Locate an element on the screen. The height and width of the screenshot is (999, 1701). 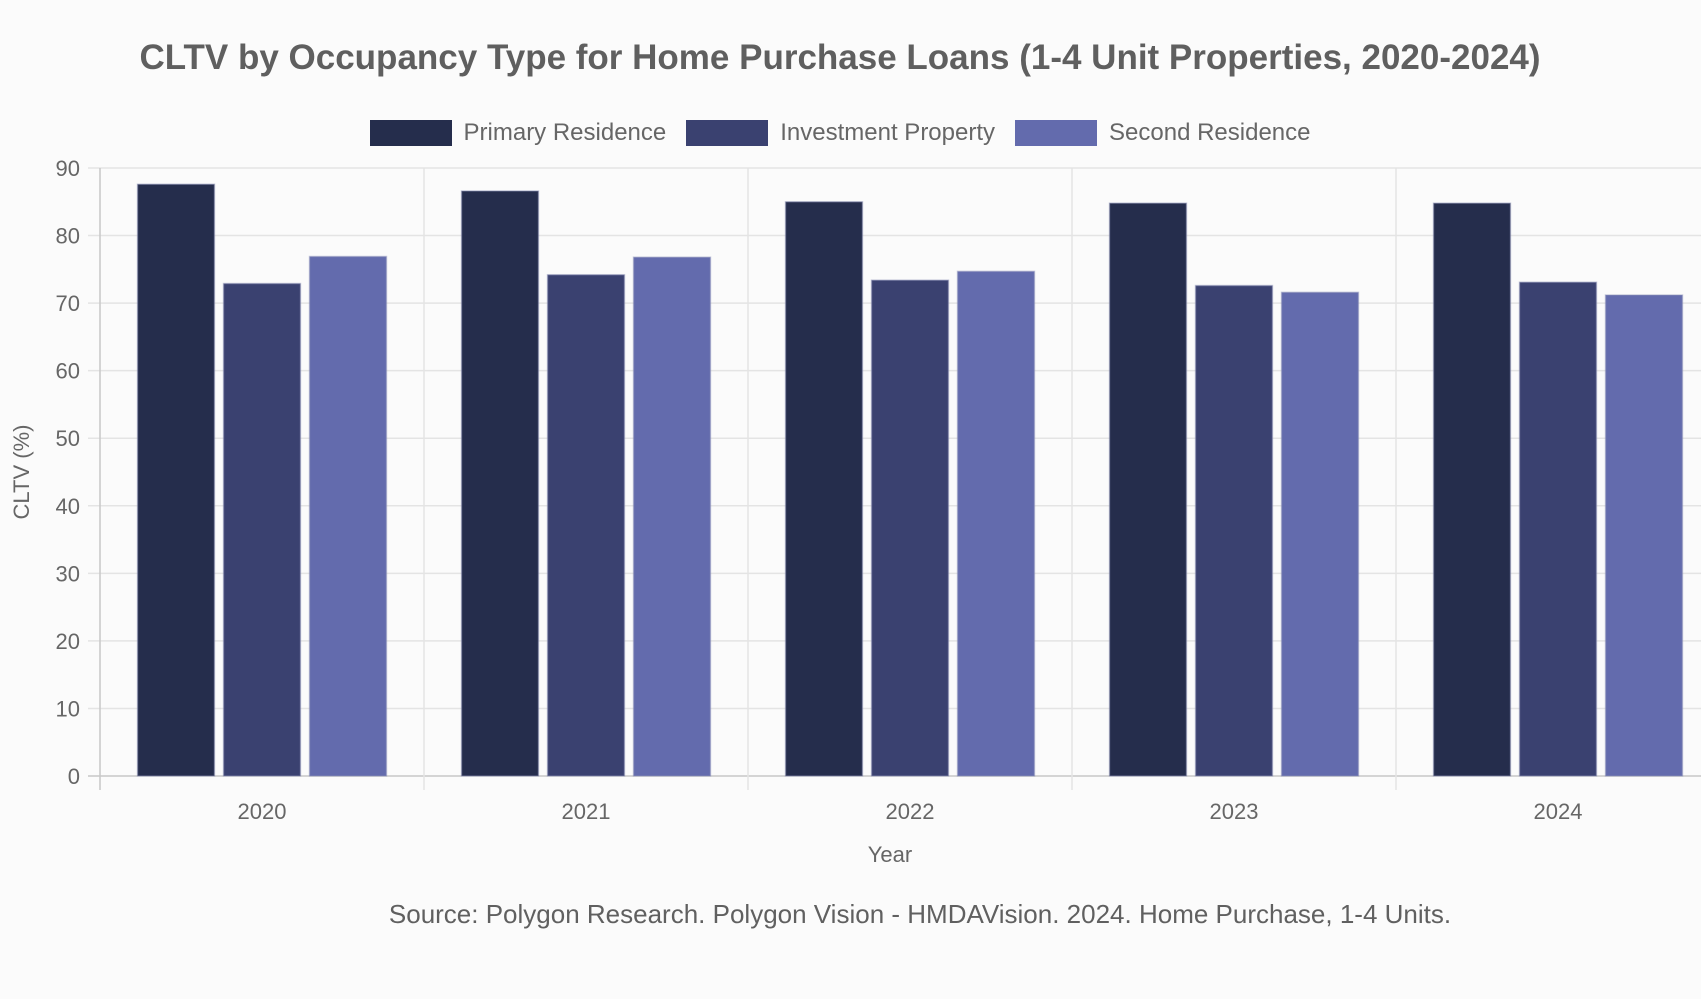
bar-investment-property-2023 is located at coordinates (1234, 530).